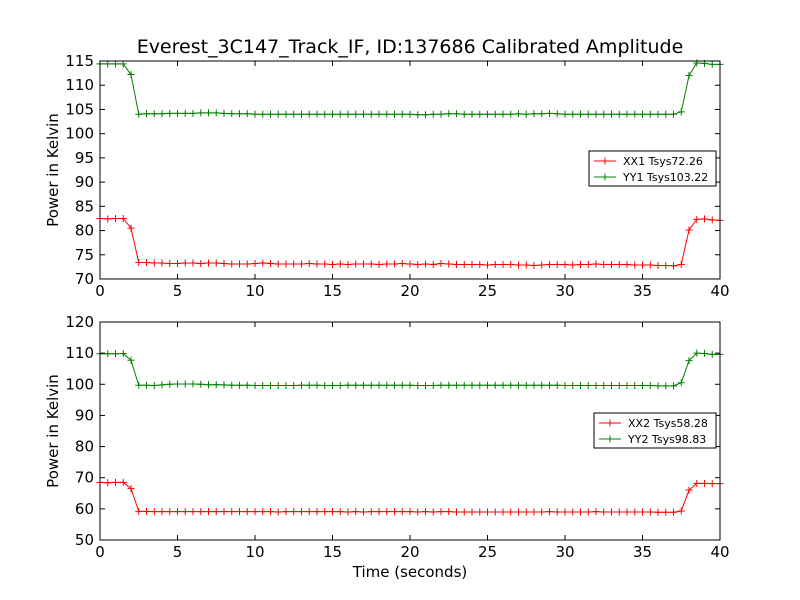  Describe the element at coordinates (100, 291) in the screenshot. I see `x-tick-label: 0` at that location.